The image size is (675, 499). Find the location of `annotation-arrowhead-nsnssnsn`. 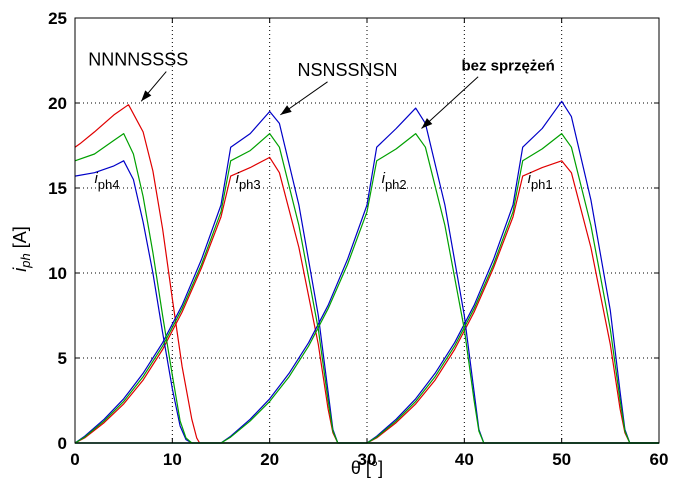

annotation-arrowhead-nsnssnsn is located at coordinates (286, 110).